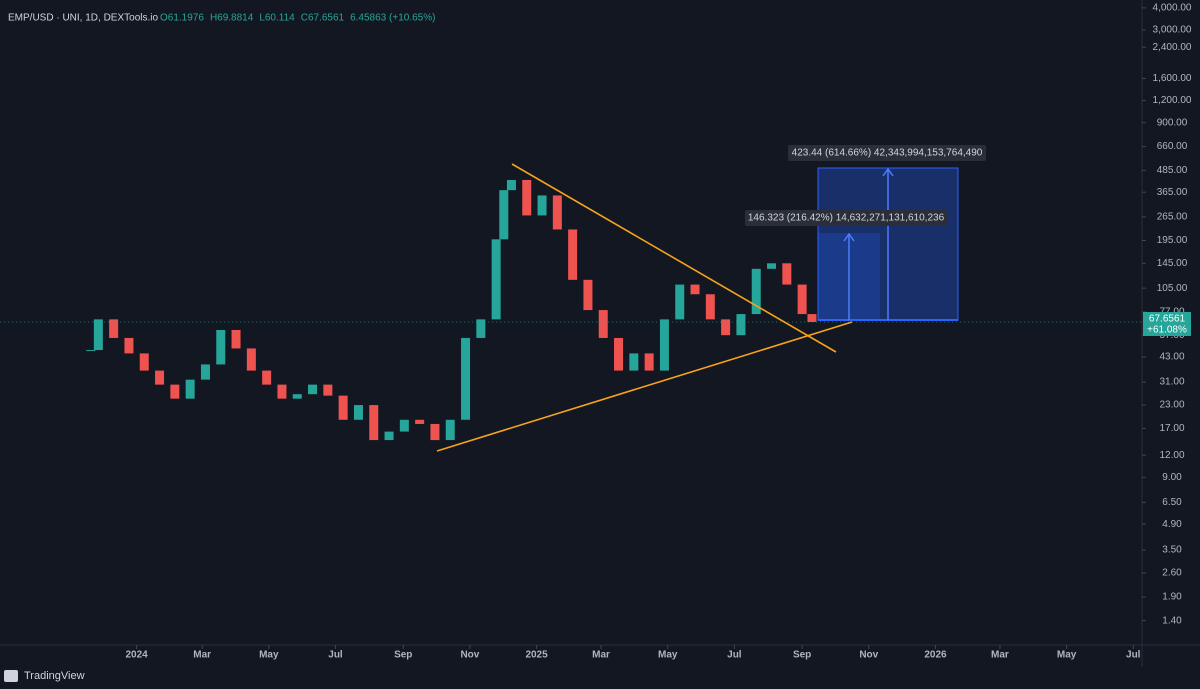 The image size is (1200, 689). I want to click on y-tick-label: 660.00, so click(1172, 146).